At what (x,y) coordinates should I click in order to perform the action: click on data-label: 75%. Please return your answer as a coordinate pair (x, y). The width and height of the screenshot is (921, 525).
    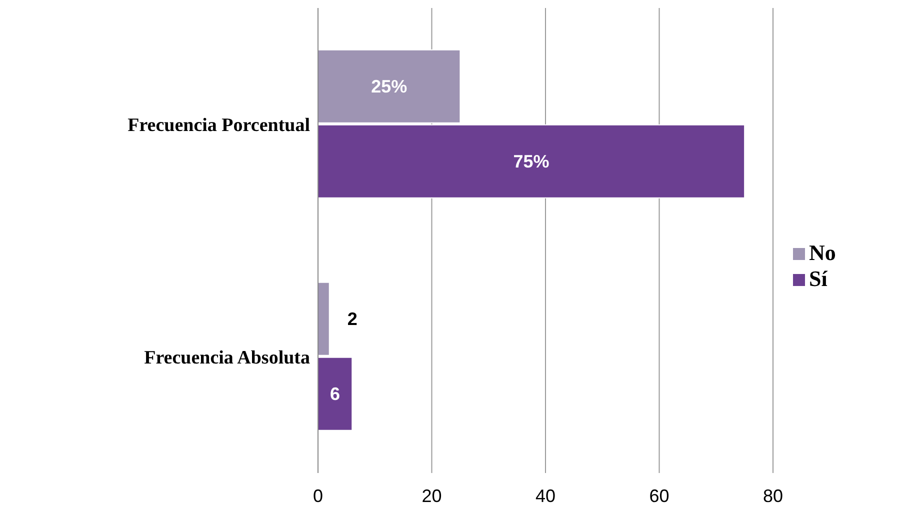
    Looking at the image, I should click on (531, 162).